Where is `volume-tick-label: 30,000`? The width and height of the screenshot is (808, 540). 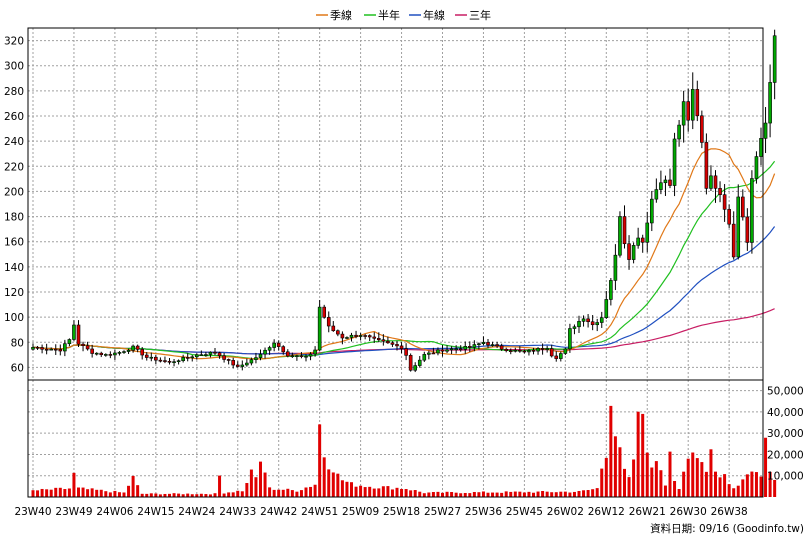 volume-tick-label: 30,000 is located at coordinates (785, 434).